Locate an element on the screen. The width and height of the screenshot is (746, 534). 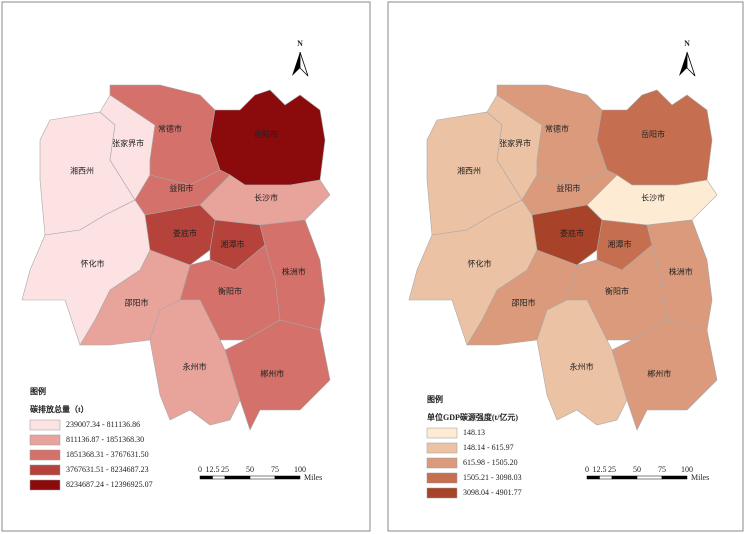
legend-label: 239007.34 - 811136.86 is located at coordinates (103, 424).